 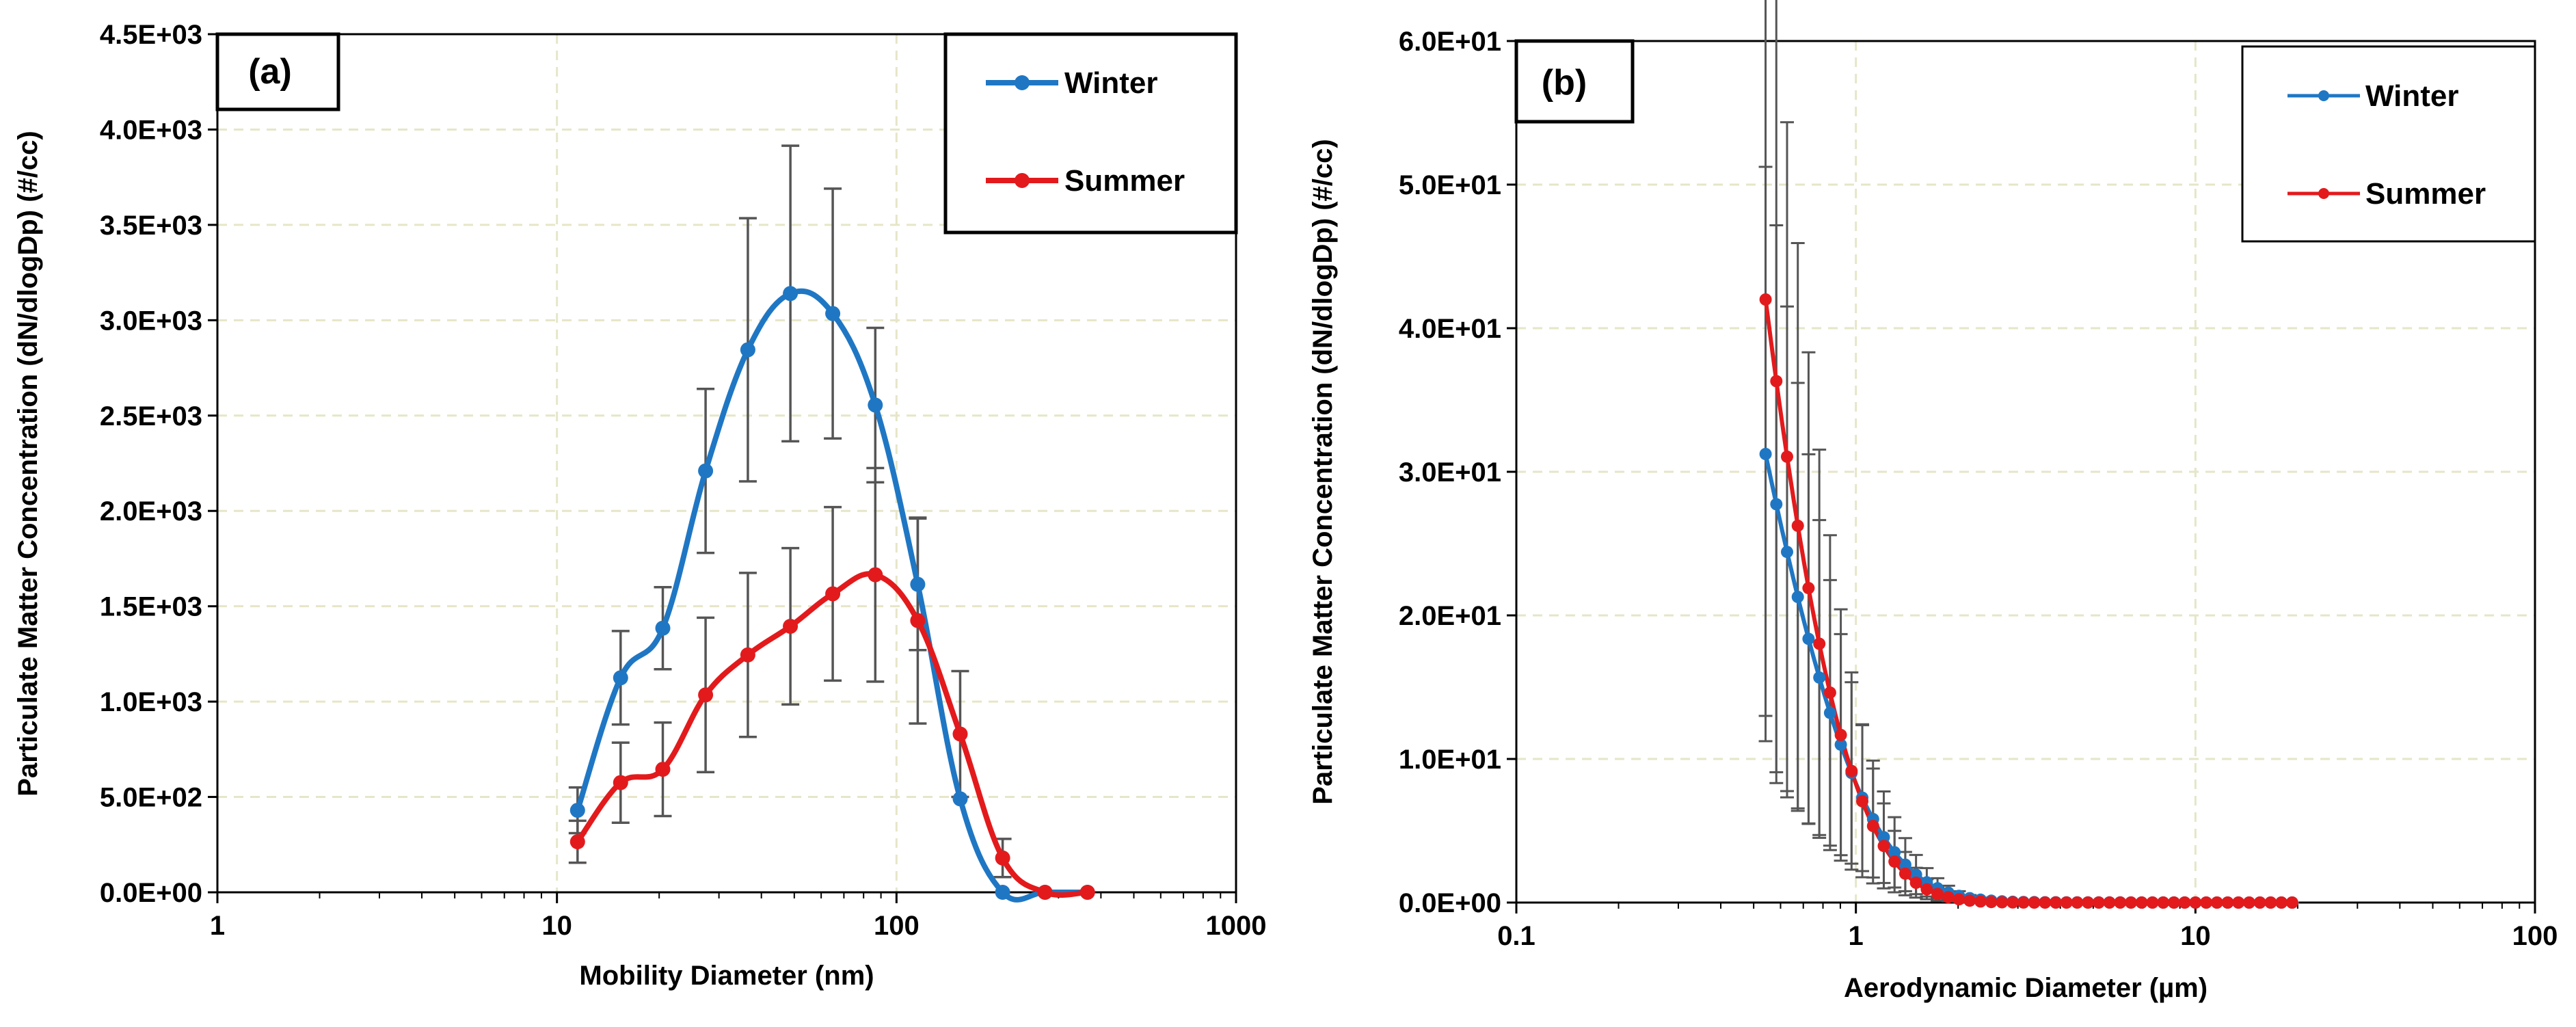 I want to click on x-tick-label-b: 10, so click(x=2195, y=936).